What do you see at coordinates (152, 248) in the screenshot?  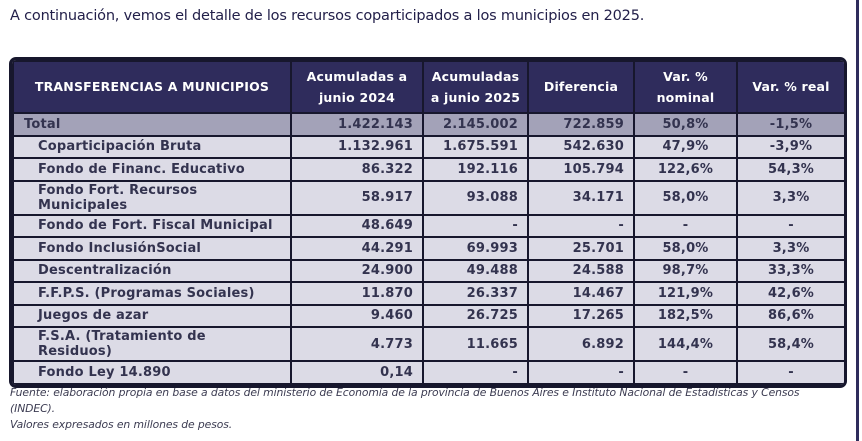 I see `row-label-cell: Fondo InclusiónSocial` at bounding box center [152, 248].